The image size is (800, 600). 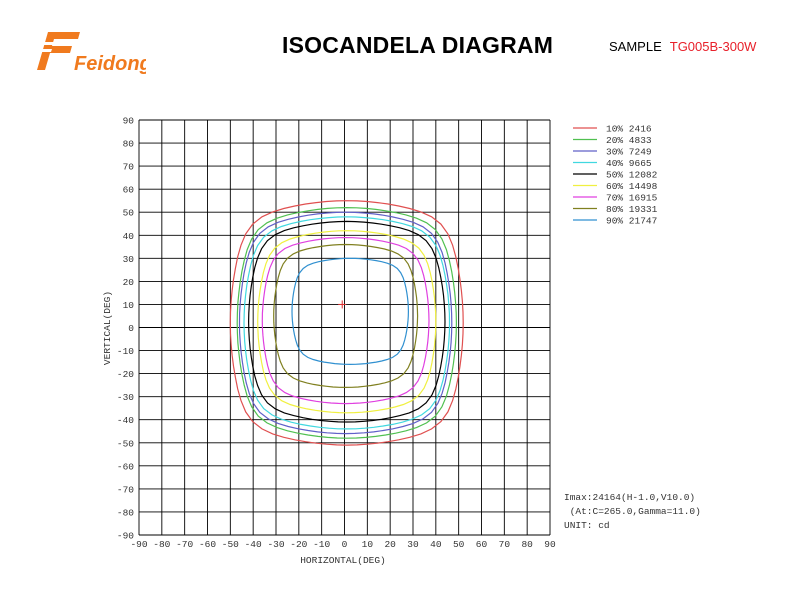 I want to click on legend-entry: 80% 19331, so click(x=632, y=209).